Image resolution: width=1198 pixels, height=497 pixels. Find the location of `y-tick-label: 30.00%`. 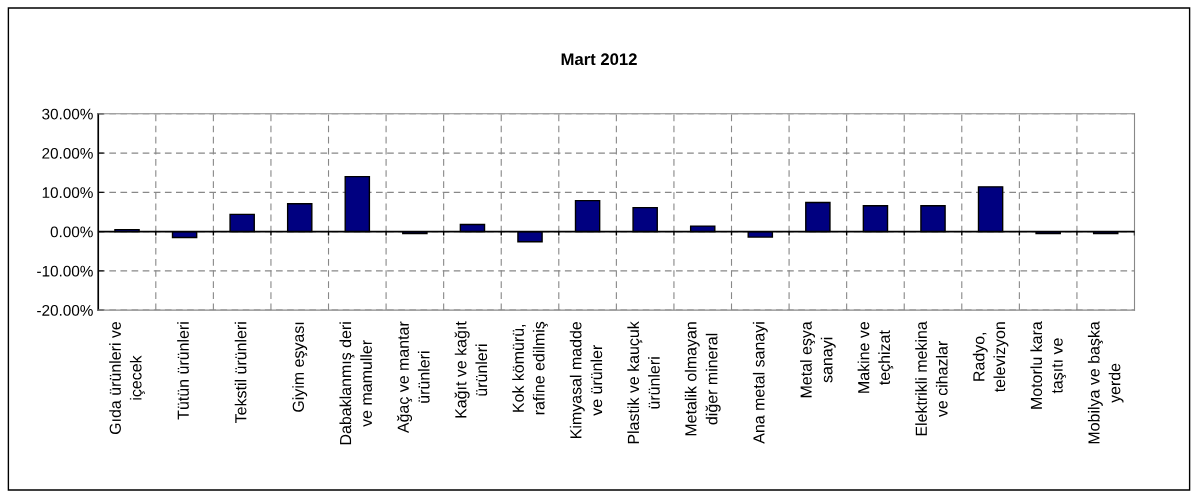

y-tick-label: 30.00% is located at coordinates (67, 114).